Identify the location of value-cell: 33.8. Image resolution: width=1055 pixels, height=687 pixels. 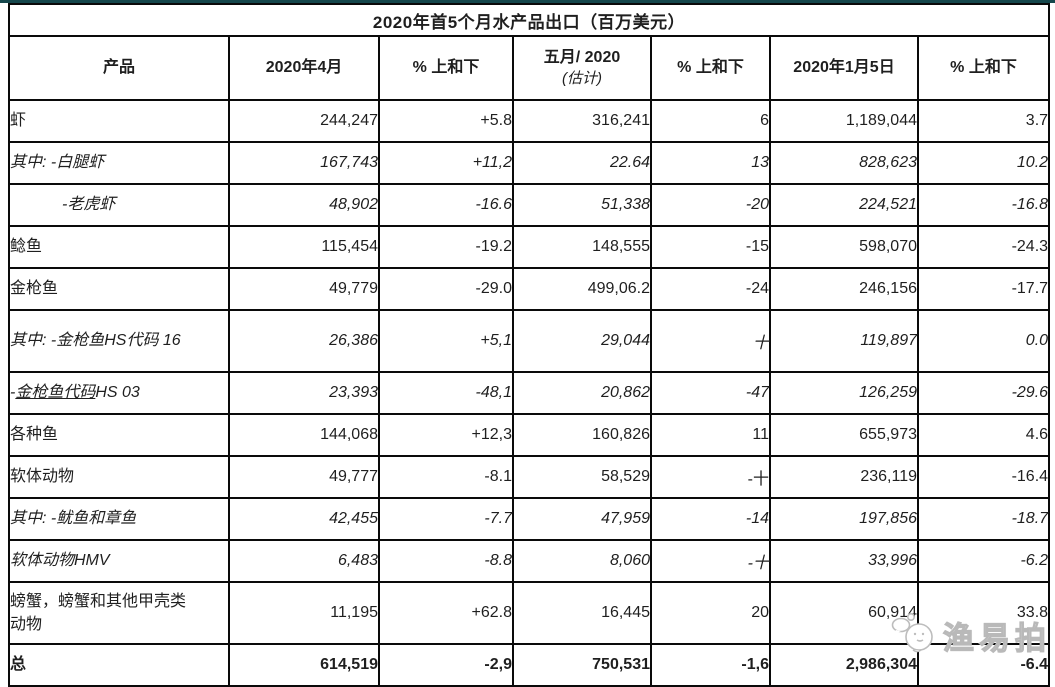
(983, 613).